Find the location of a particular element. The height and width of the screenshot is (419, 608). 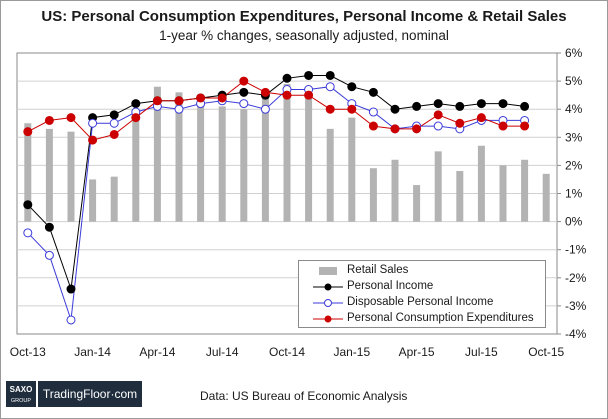

y-tick-label: 2% is located at coordinates (574, 165).